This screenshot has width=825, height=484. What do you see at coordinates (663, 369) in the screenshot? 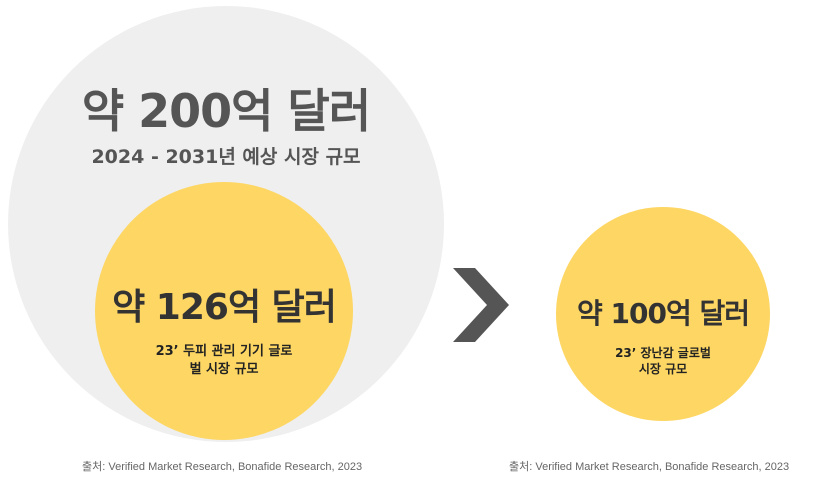
I see `toy-label-line2: 시장 규모` at bounding box center [663, 369].